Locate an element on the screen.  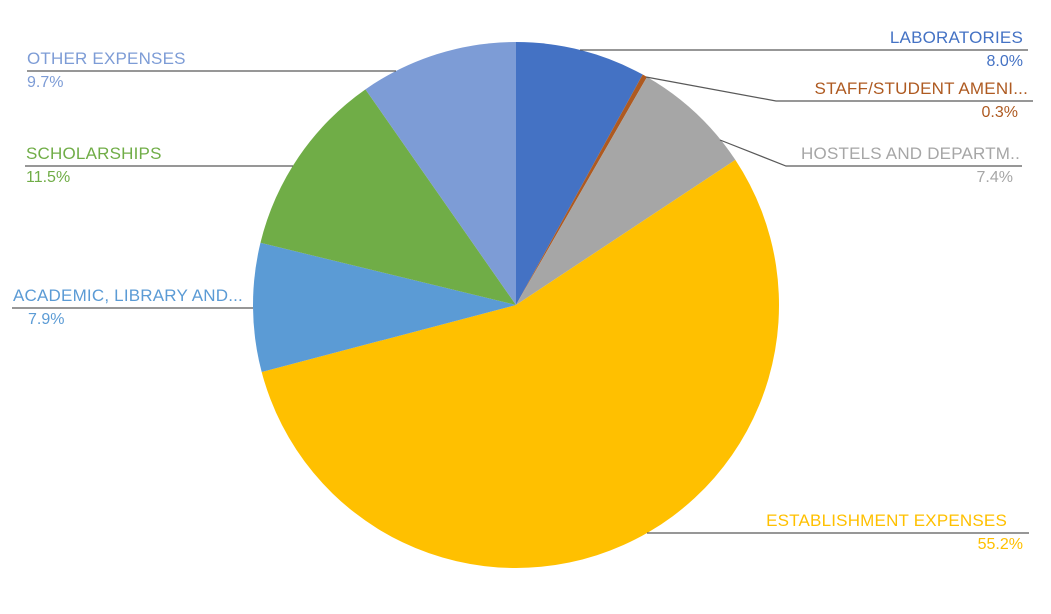
pie-slice-academic-library-and is located at coordinates (384, 307).